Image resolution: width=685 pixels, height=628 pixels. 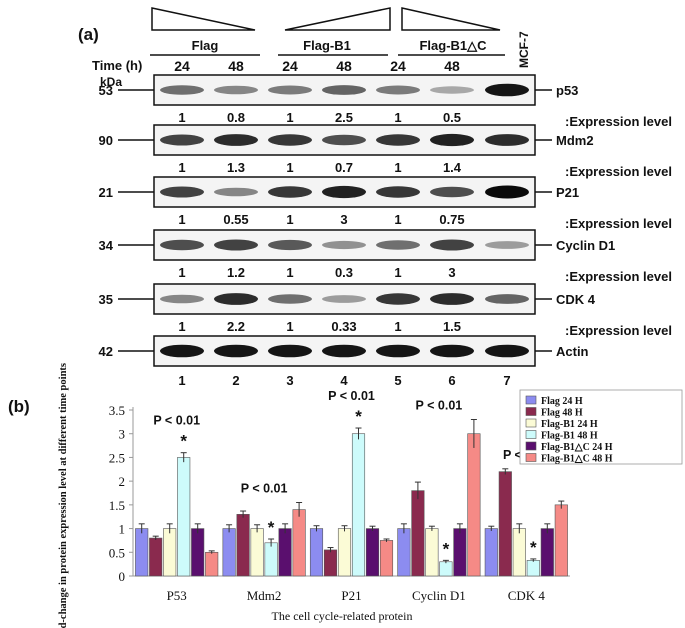 What do you see at coordinates (451, 219) in the screenshot?
I see `expression-value: 0.75` at bounding box center [451, 219].